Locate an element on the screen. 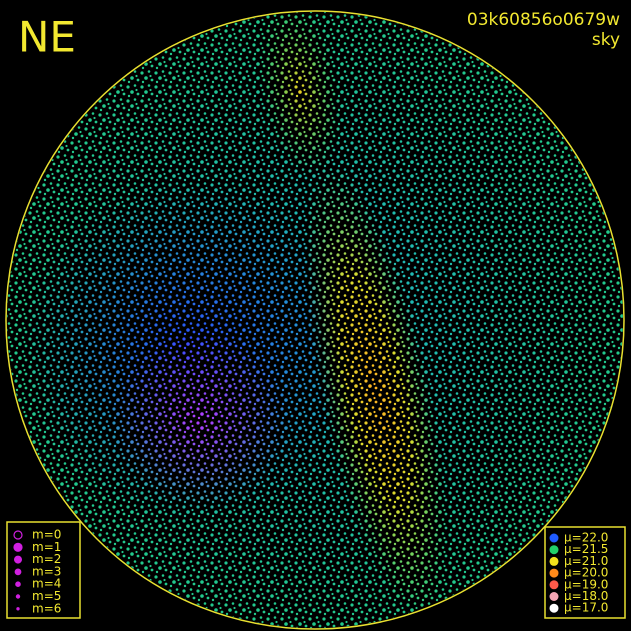 This screenshot has width=631, height=631. legend-label: μ=22.0 is located at coordinates (586, 538).